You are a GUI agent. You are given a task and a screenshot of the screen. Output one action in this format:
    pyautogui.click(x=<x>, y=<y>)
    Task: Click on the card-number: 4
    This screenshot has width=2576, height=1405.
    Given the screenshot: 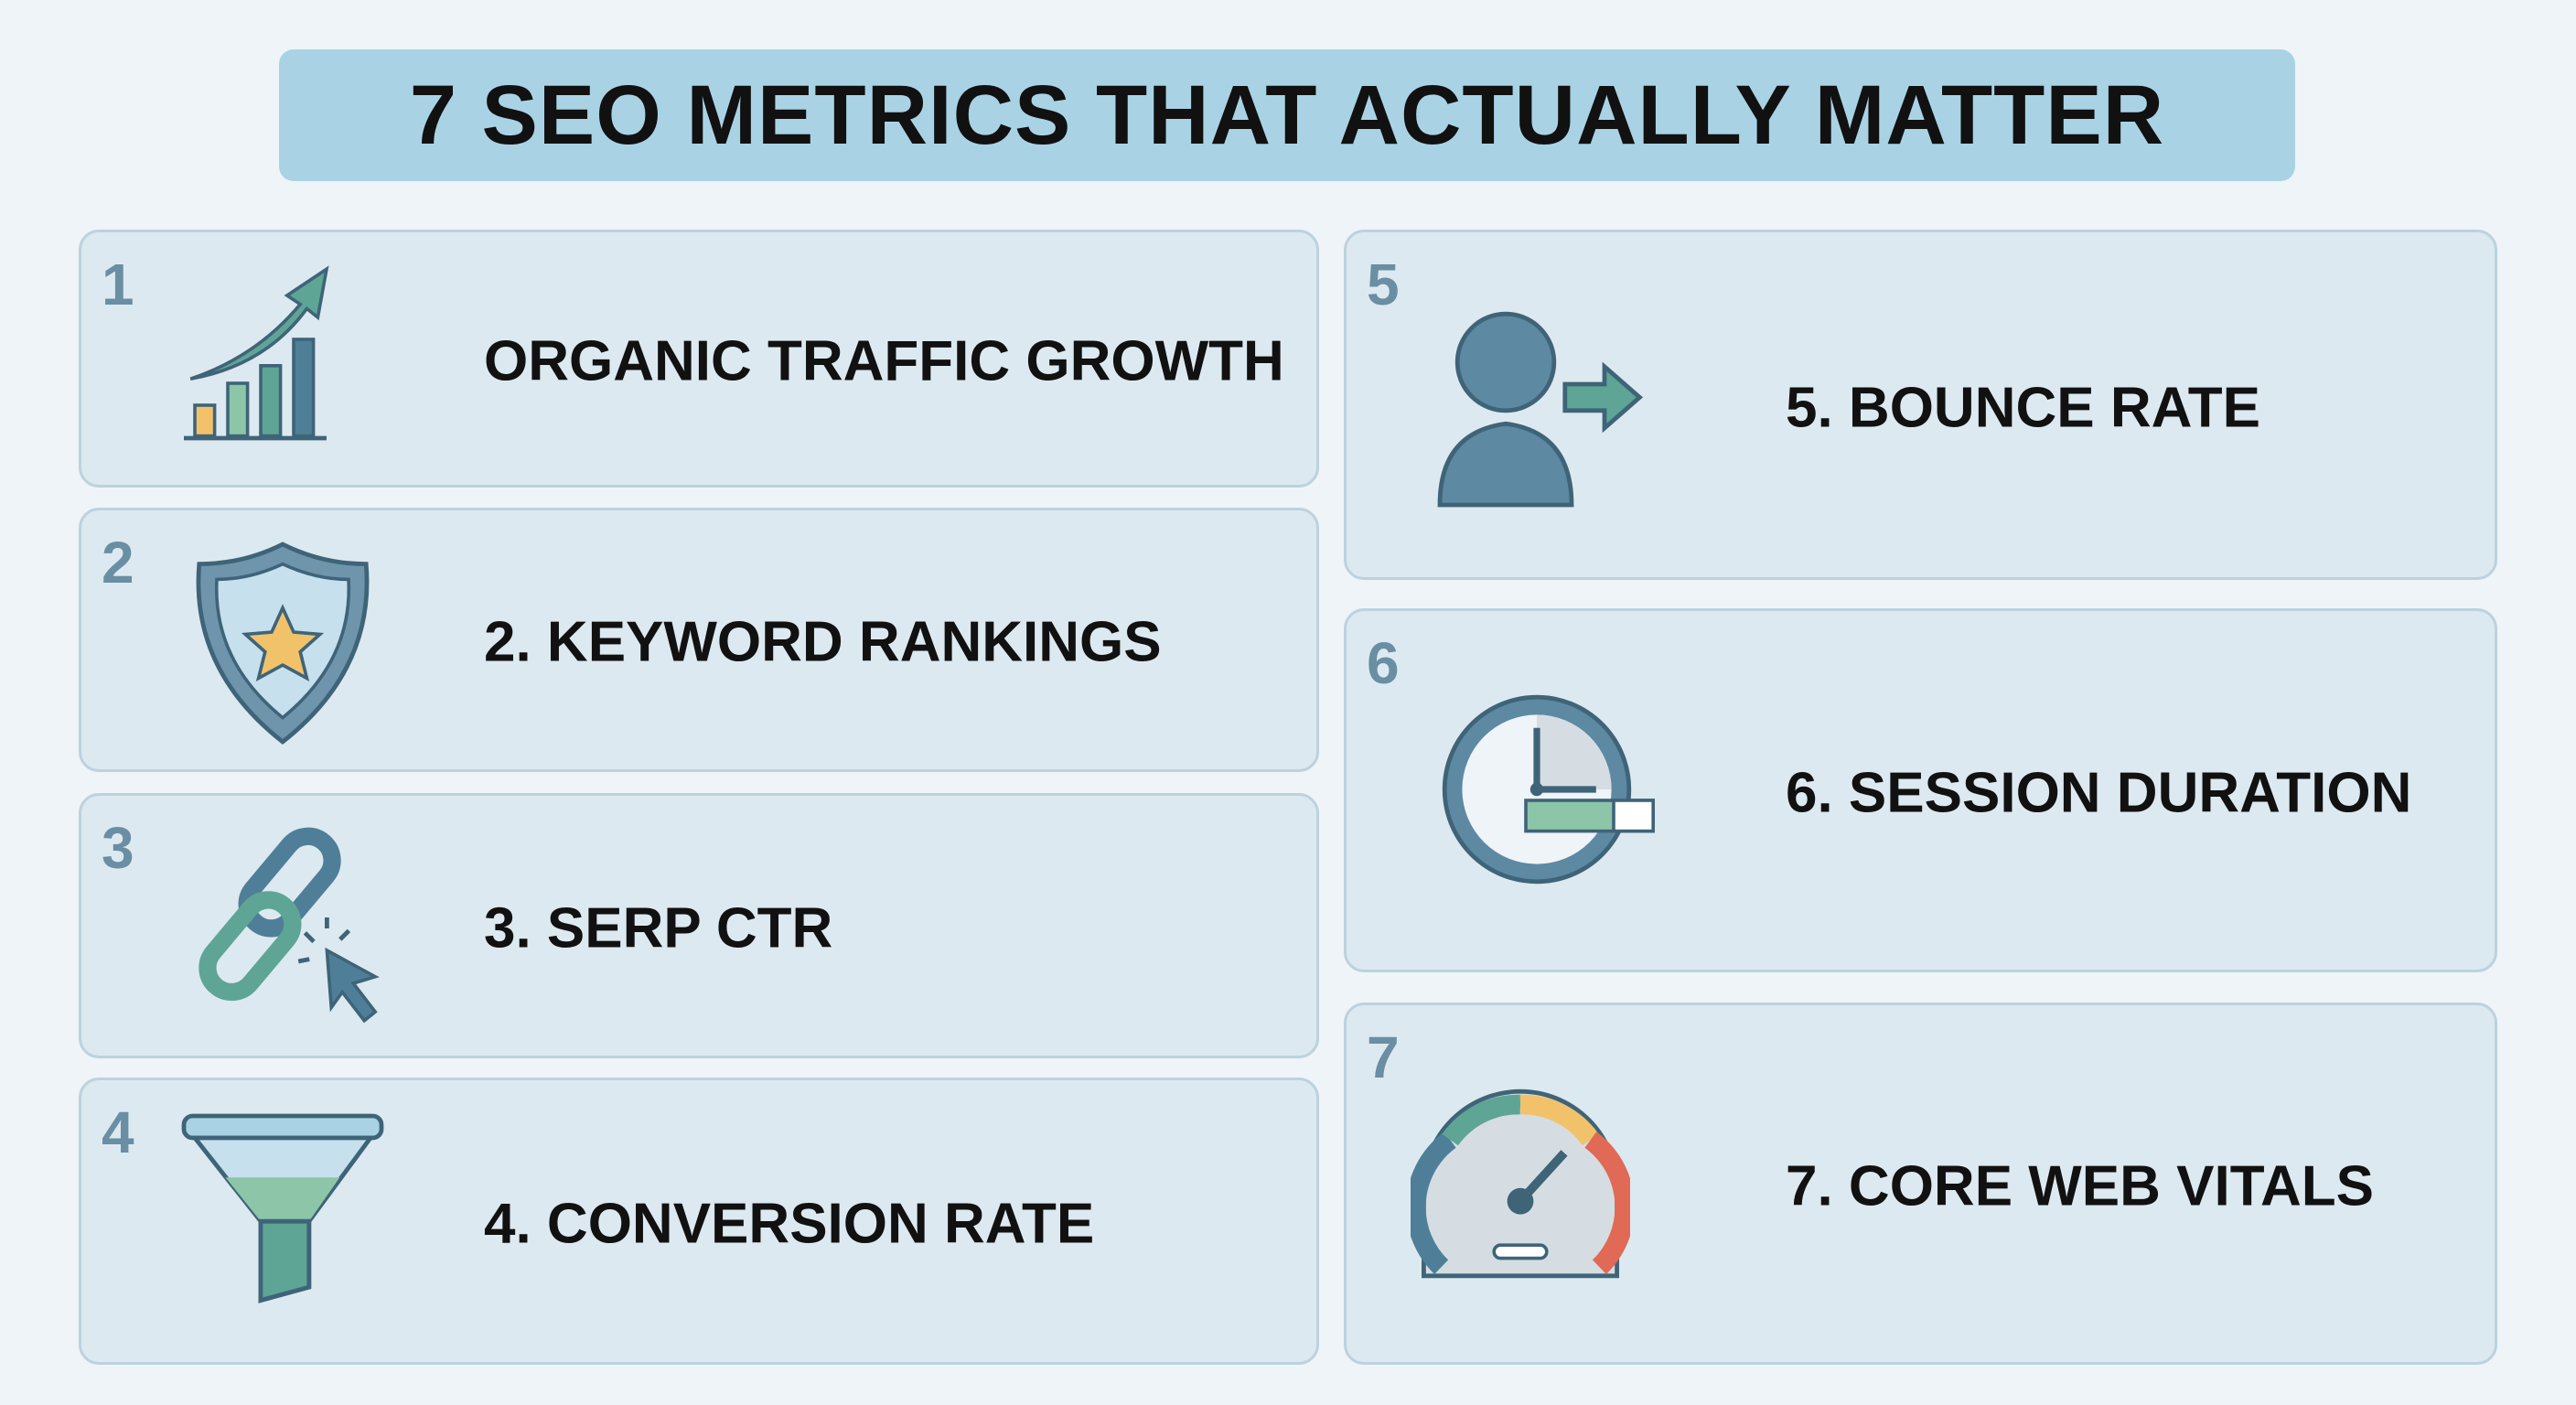 What is the action you would take?
    pyautogui.click(x=118, y=1132)
    